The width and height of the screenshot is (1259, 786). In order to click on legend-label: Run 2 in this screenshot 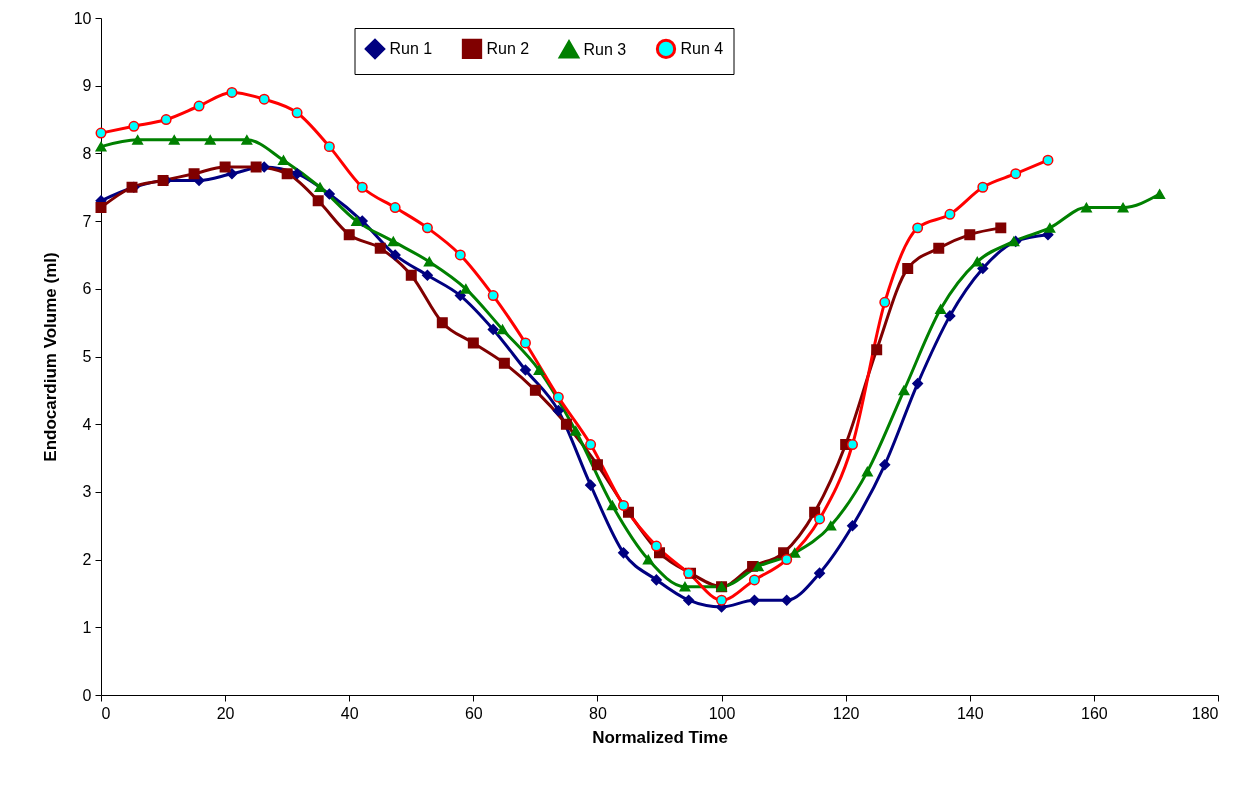, I will do `click(508, 48)`.